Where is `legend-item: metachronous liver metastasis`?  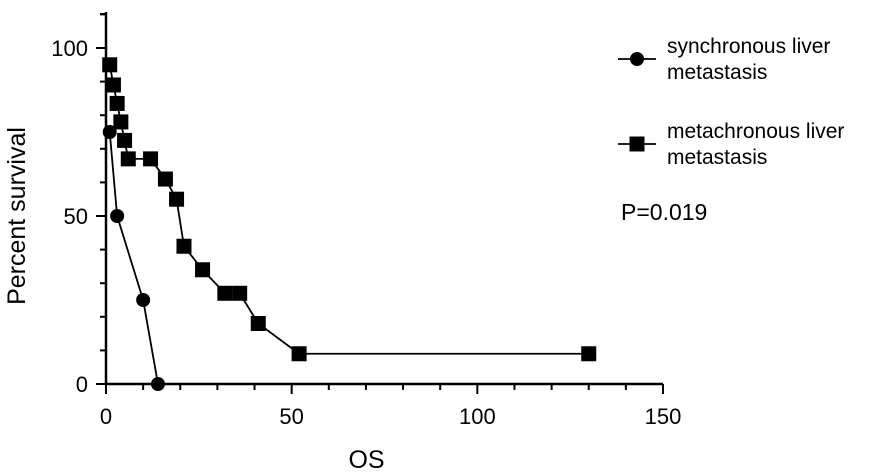 legend-item: metachronous liver metastasis is located at coordinates (731, 144).